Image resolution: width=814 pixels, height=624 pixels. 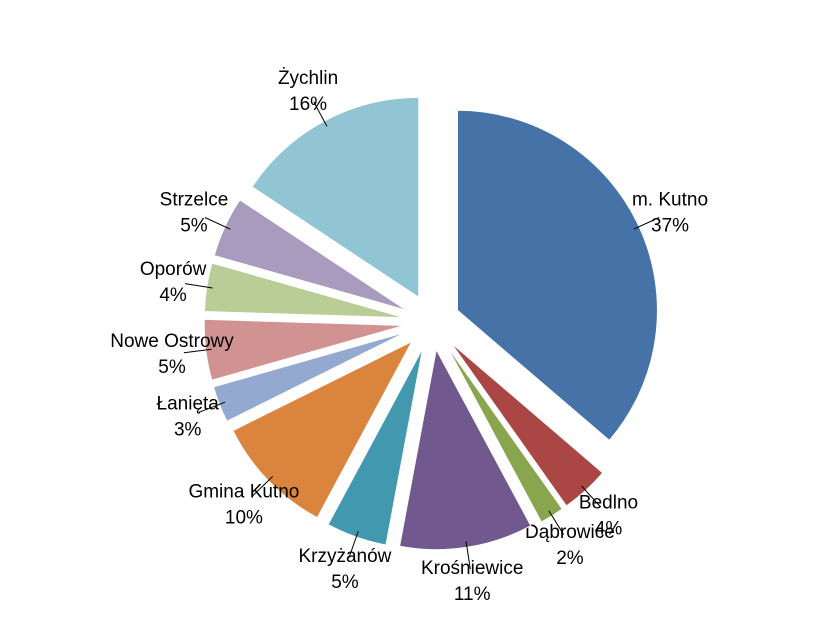 What do you see at coordinates (570, 532) in the screenshot?
I see `slice-label: Dąbrowice` at bounding box center [570, 532].